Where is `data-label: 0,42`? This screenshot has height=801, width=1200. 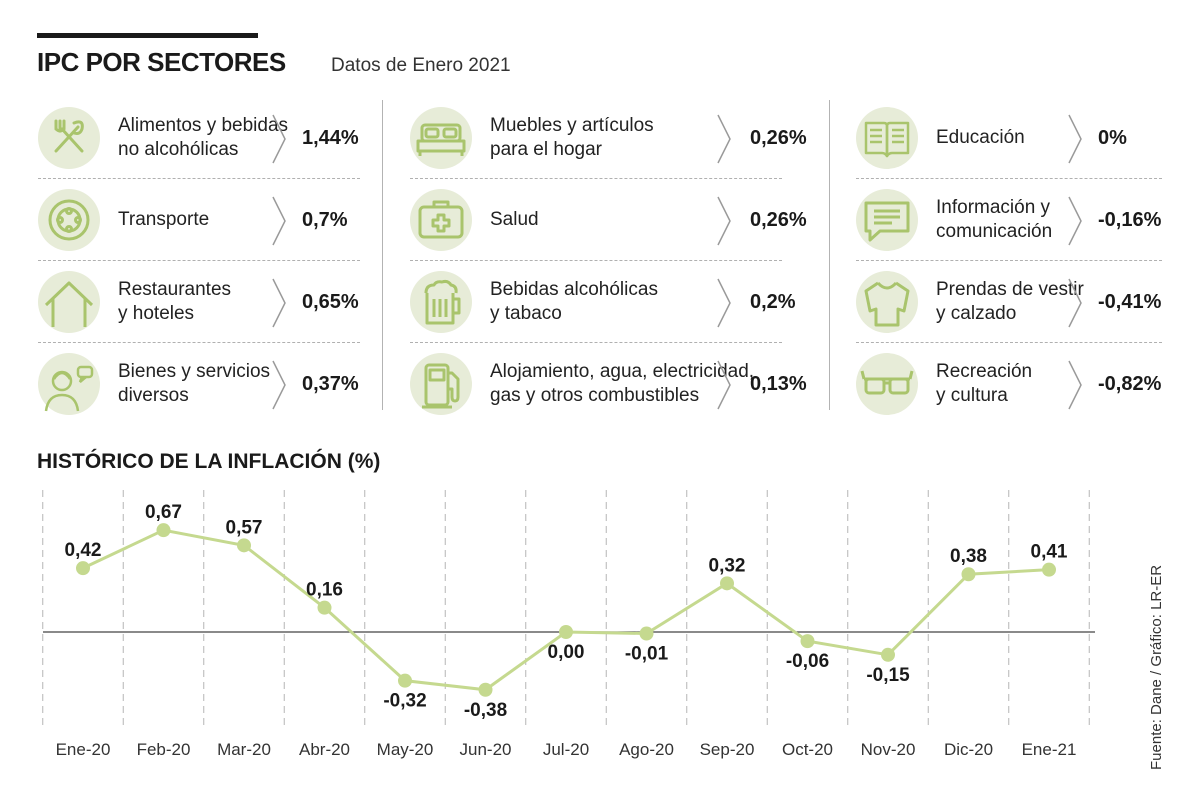
data-label: 0,42 is located at coordinates (83, 550).